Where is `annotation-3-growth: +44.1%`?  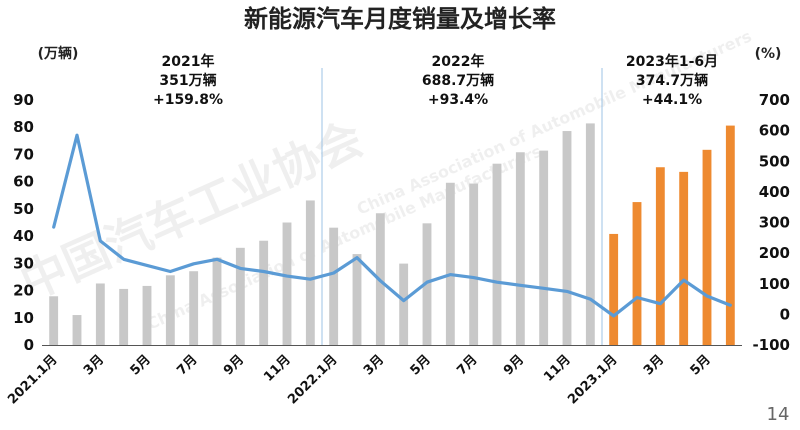 annotation-3-growth: +44.1% is located at coordinates (672, 100).